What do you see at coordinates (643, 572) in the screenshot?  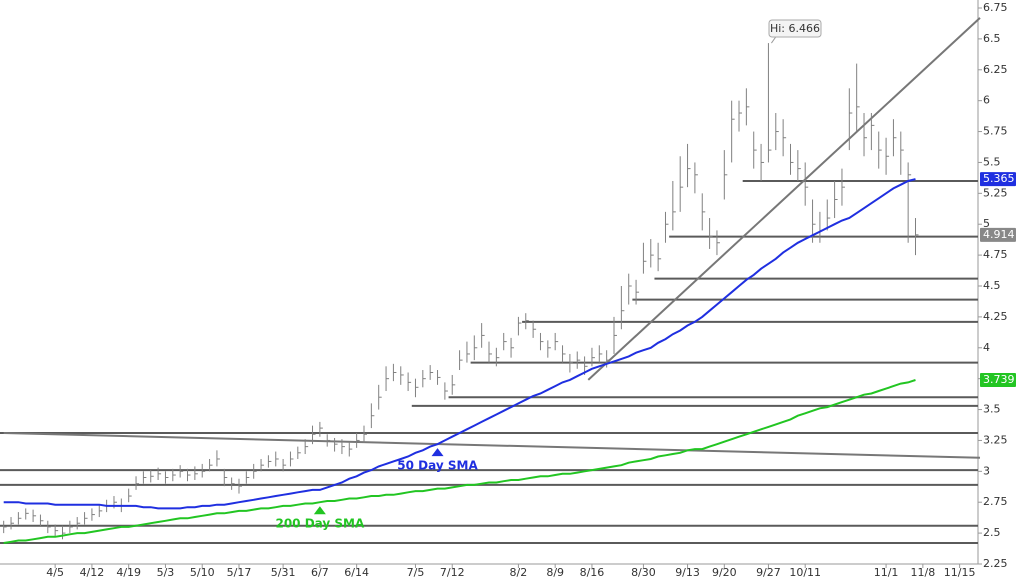 I see `x-tick-label: 8/30` at bounding box center [643, 572].